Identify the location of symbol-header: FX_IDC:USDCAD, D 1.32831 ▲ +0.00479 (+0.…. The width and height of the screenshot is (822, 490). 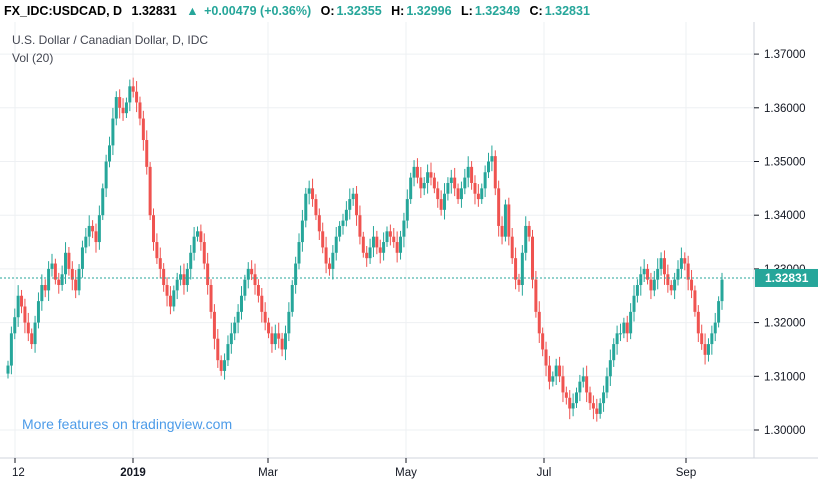
(411, 11).